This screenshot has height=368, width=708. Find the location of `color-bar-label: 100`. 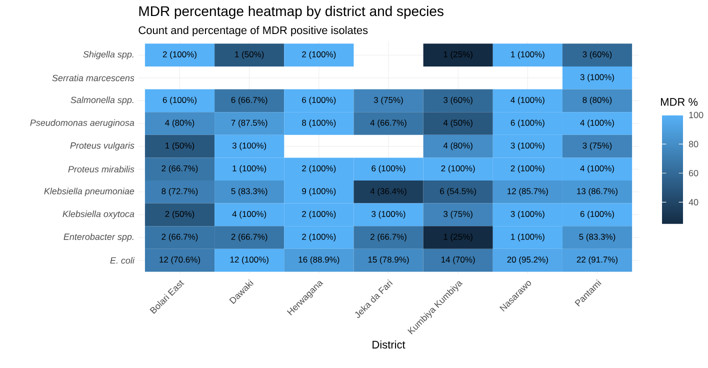

color-bar-label: 100 is located at coordinates (696, 115).